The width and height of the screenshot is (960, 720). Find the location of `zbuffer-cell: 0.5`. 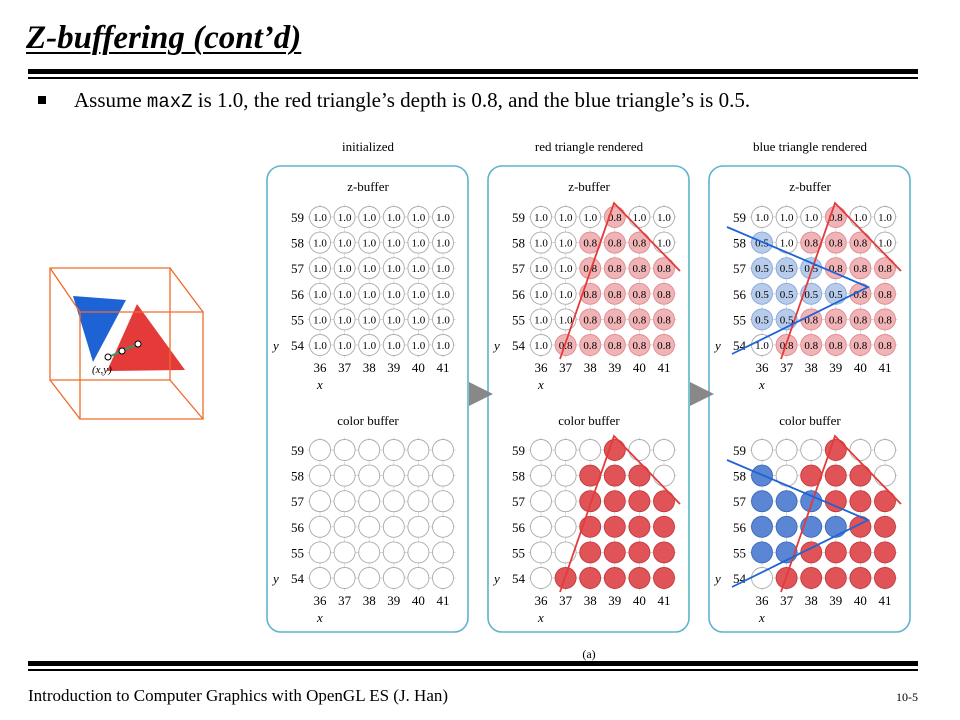

zbuffer-cell: 0.5 is located at coordinates (787, 294).